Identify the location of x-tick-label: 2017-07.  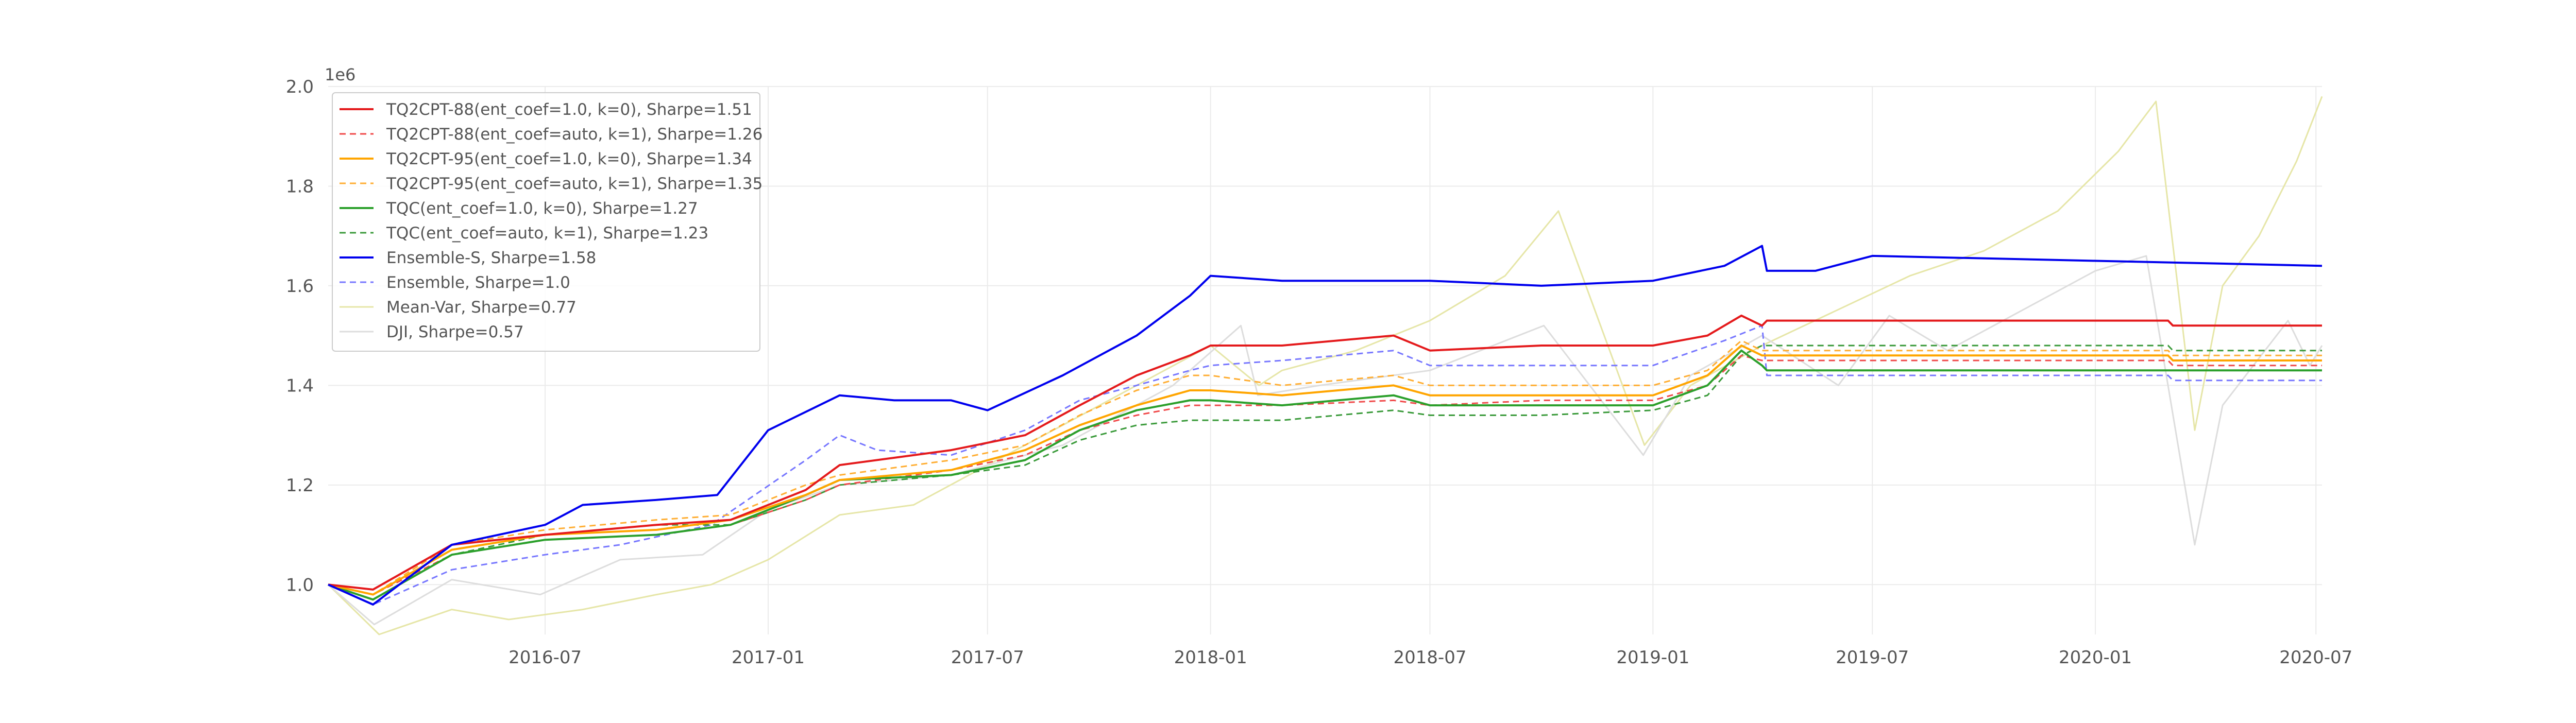
(987, 657).